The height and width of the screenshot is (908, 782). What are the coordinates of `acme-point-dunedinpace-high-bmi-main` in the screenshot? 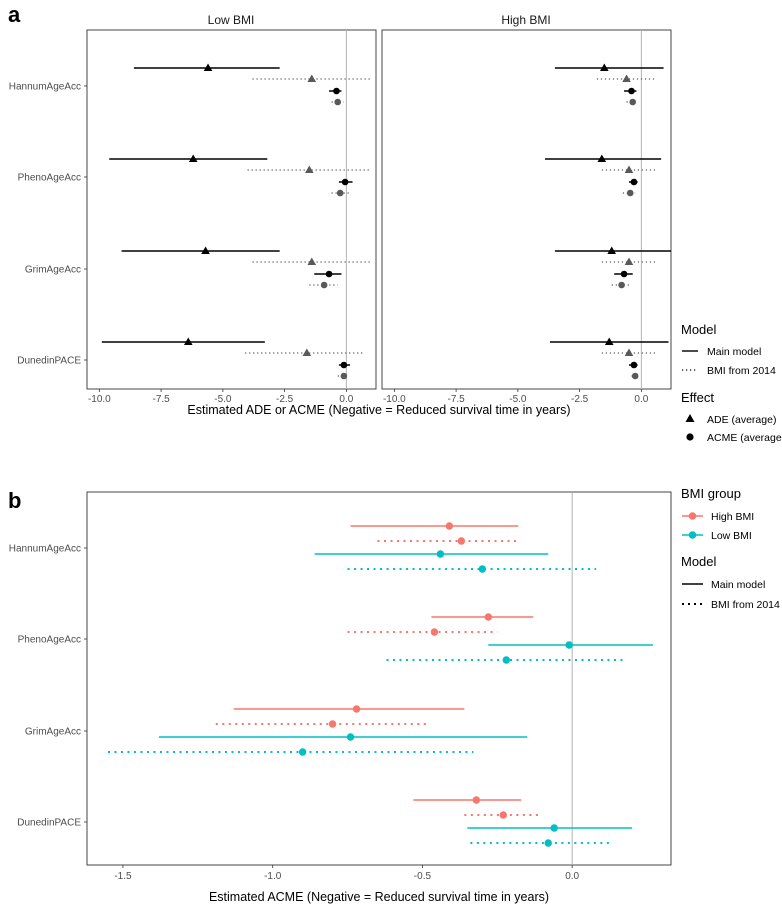 It's located at (476, 800).